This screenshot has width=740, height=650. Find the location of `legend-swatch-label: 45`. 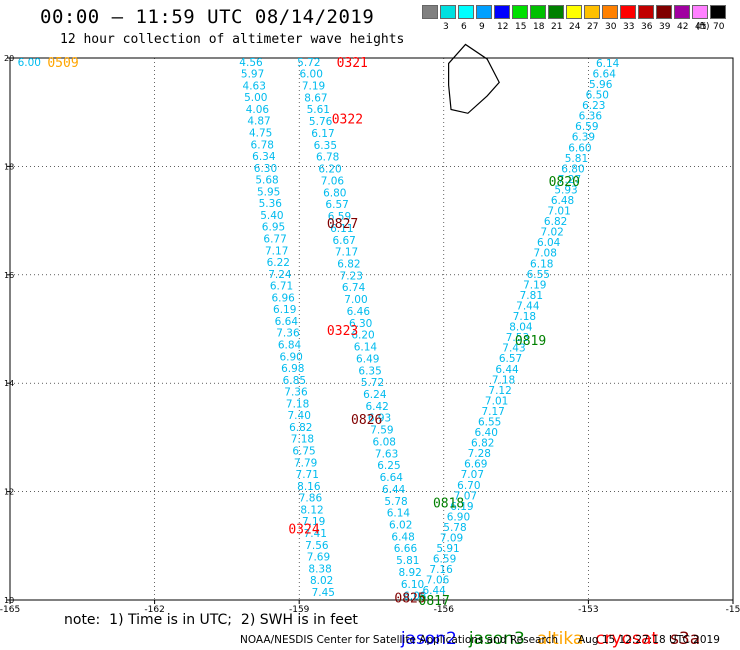

legend-swatch-label: 45 is located at coordinates (701, 27).